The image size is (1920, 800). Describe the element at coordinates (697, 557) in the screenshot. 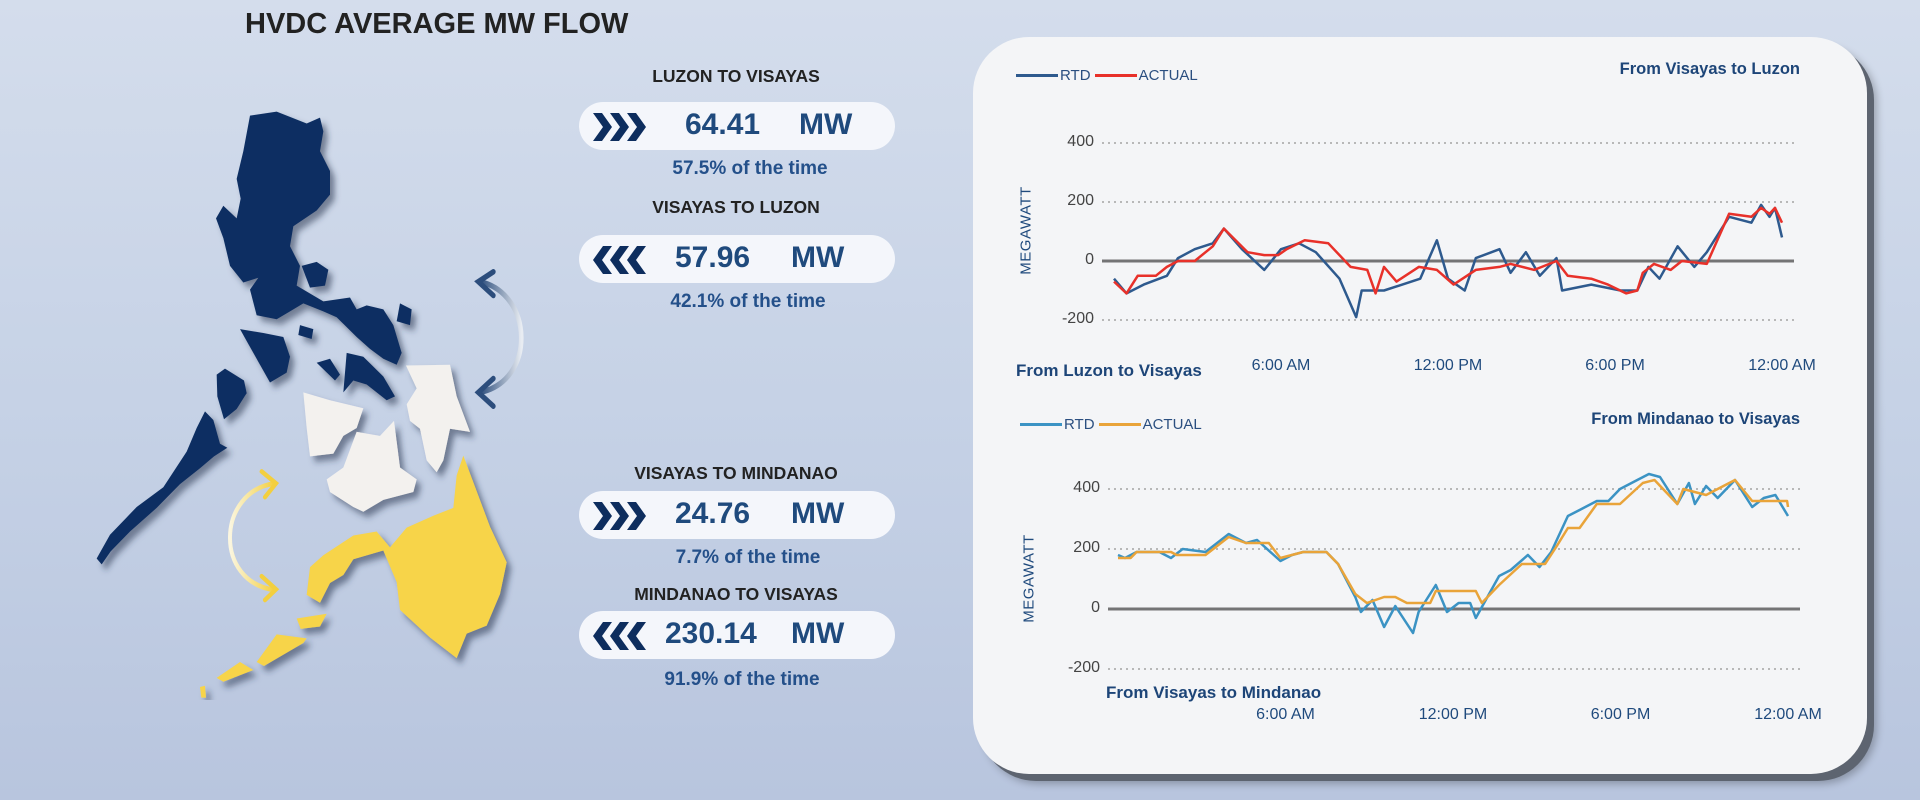

I see `percent-value: 7.7%` at that location.